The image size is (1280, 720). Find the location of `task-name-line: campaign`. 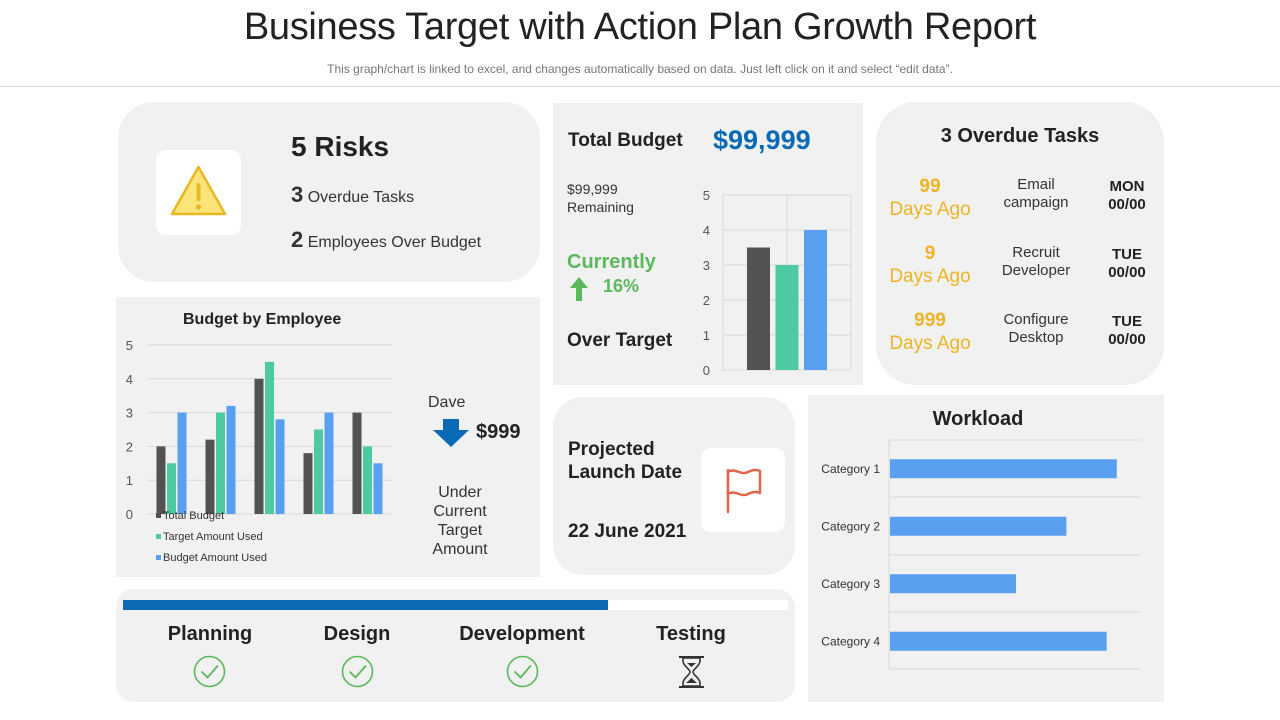

task-name-line: campaign is located at coordinates (1036, 202).